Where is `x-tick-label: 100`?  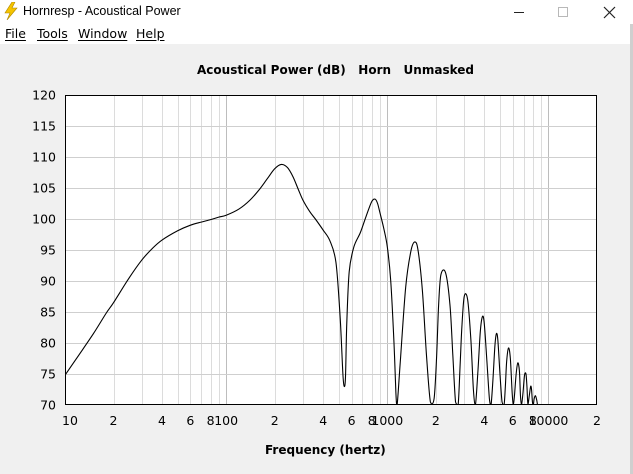 x-tick-label: 100 is located at coordinates (226, 420).